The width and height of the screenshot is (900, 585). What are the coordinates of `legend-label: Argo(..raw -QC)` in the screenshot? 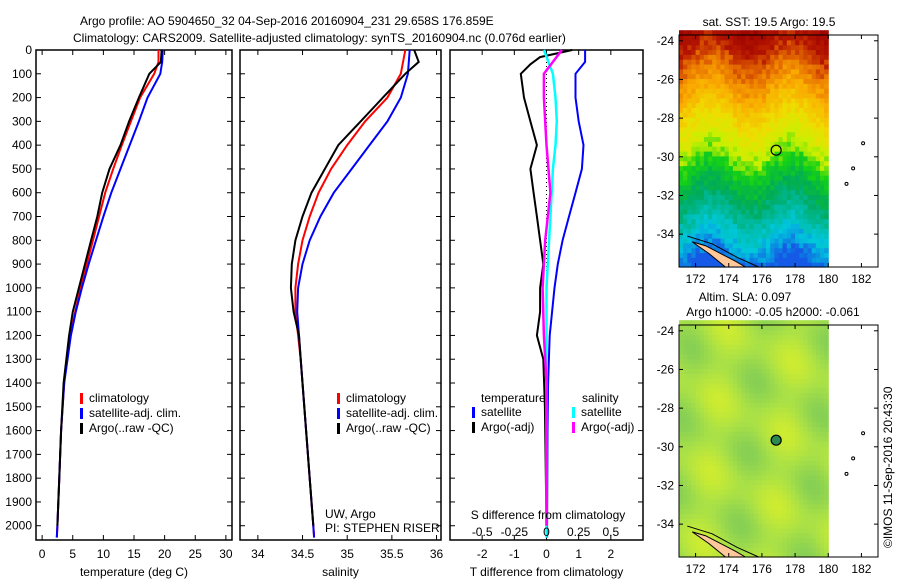 It's located at (131, 428).